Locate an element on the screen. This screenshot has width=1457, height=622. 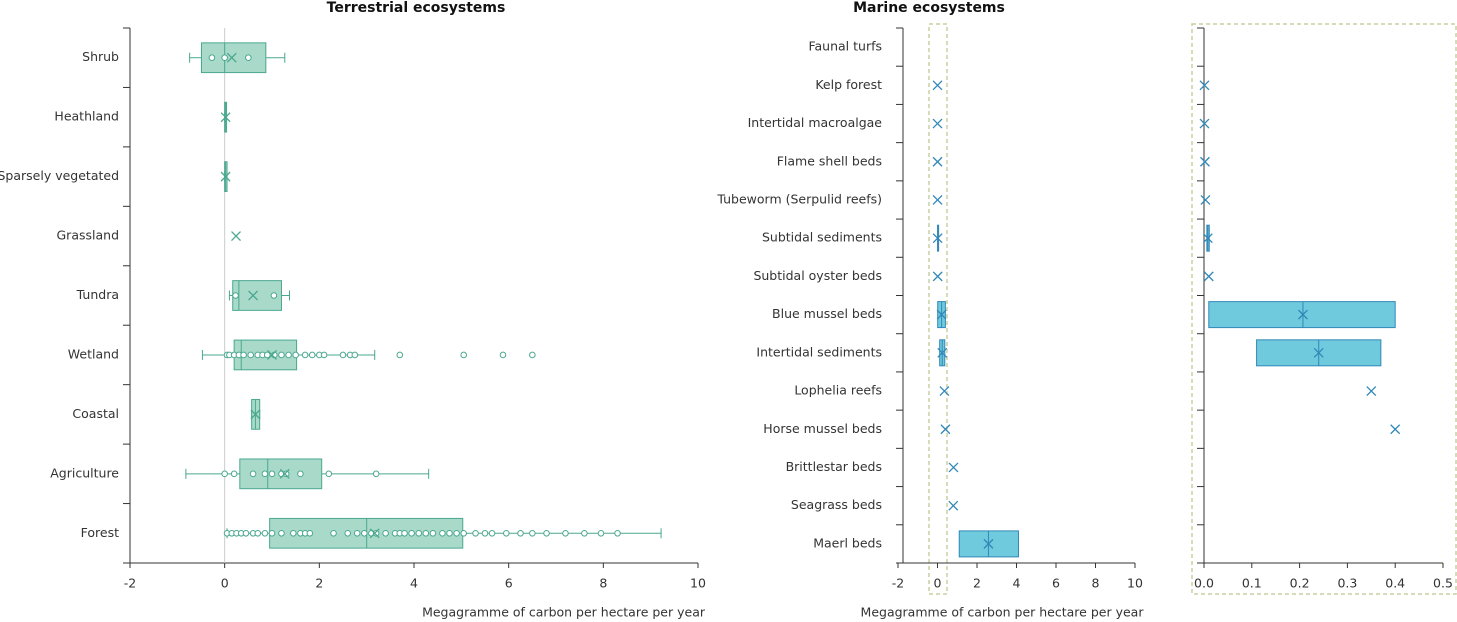
y-tick-label: Maerl beds is located at coordinates (847, 542).